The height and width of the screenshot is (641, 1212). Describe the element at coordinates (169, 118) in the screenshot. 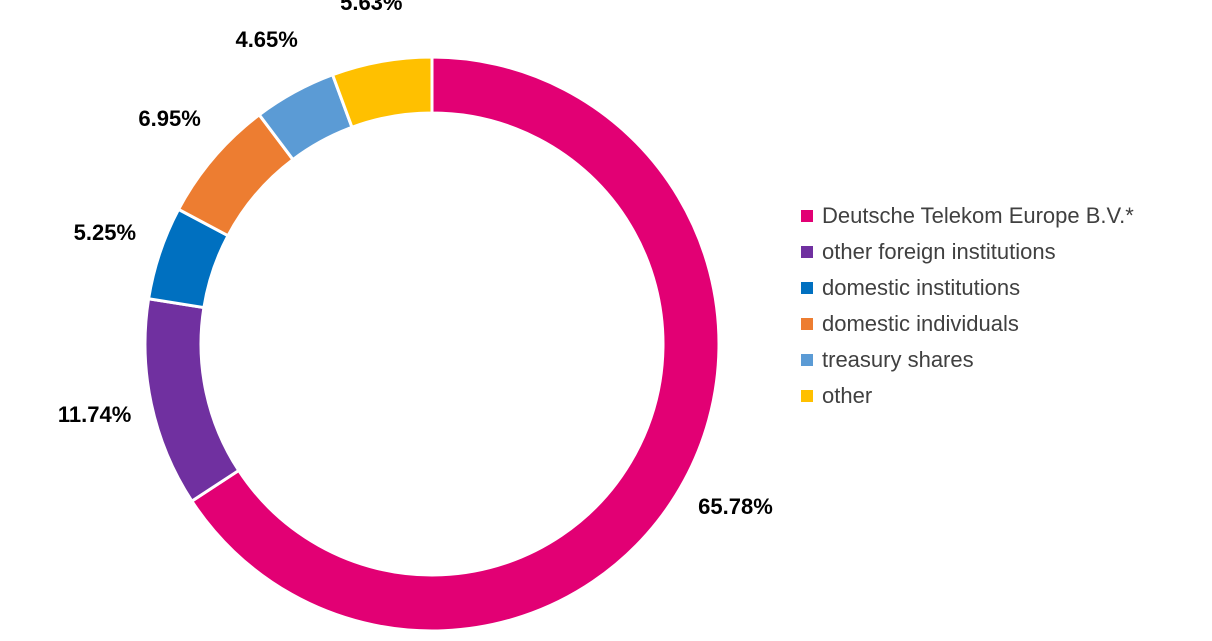

I see `data-label: 6.95%` at that location.